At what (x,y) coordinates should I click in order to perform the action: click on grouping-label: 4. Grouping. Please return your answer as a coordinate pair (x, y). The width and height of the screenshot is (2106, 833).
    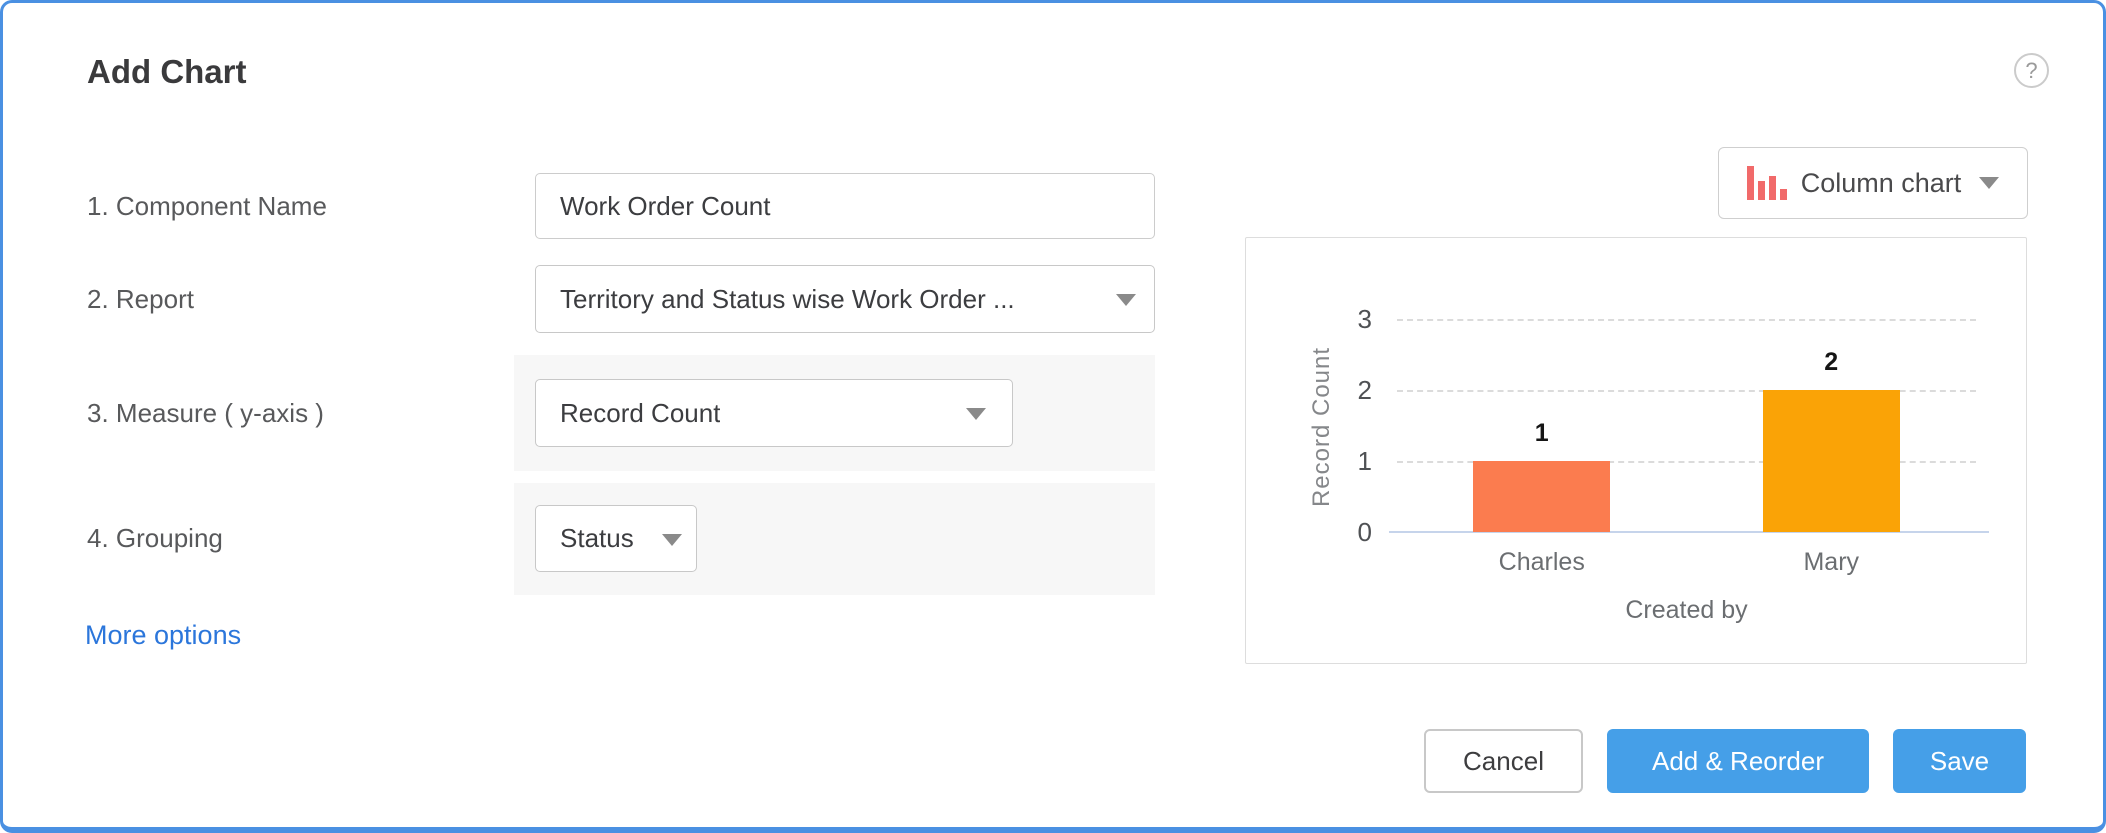
    Looking at the image, I should click on (155, 538).